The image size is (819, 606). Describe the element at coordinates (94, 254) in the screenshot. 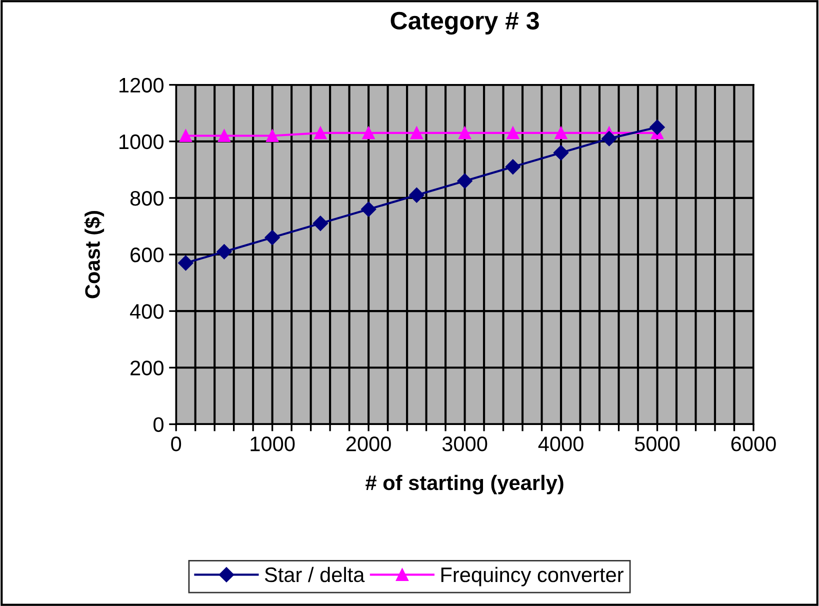

I see `y-axis-title: Coast ($)` at that location.